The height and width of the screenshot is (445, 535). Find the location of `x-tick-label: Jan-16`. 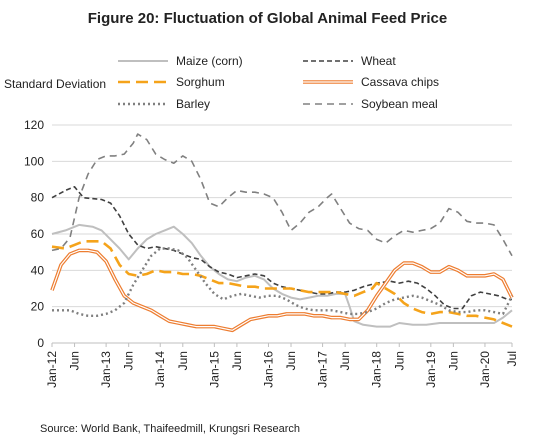

x-tick-label: Jan-16 is located at coordinates (268, 369).